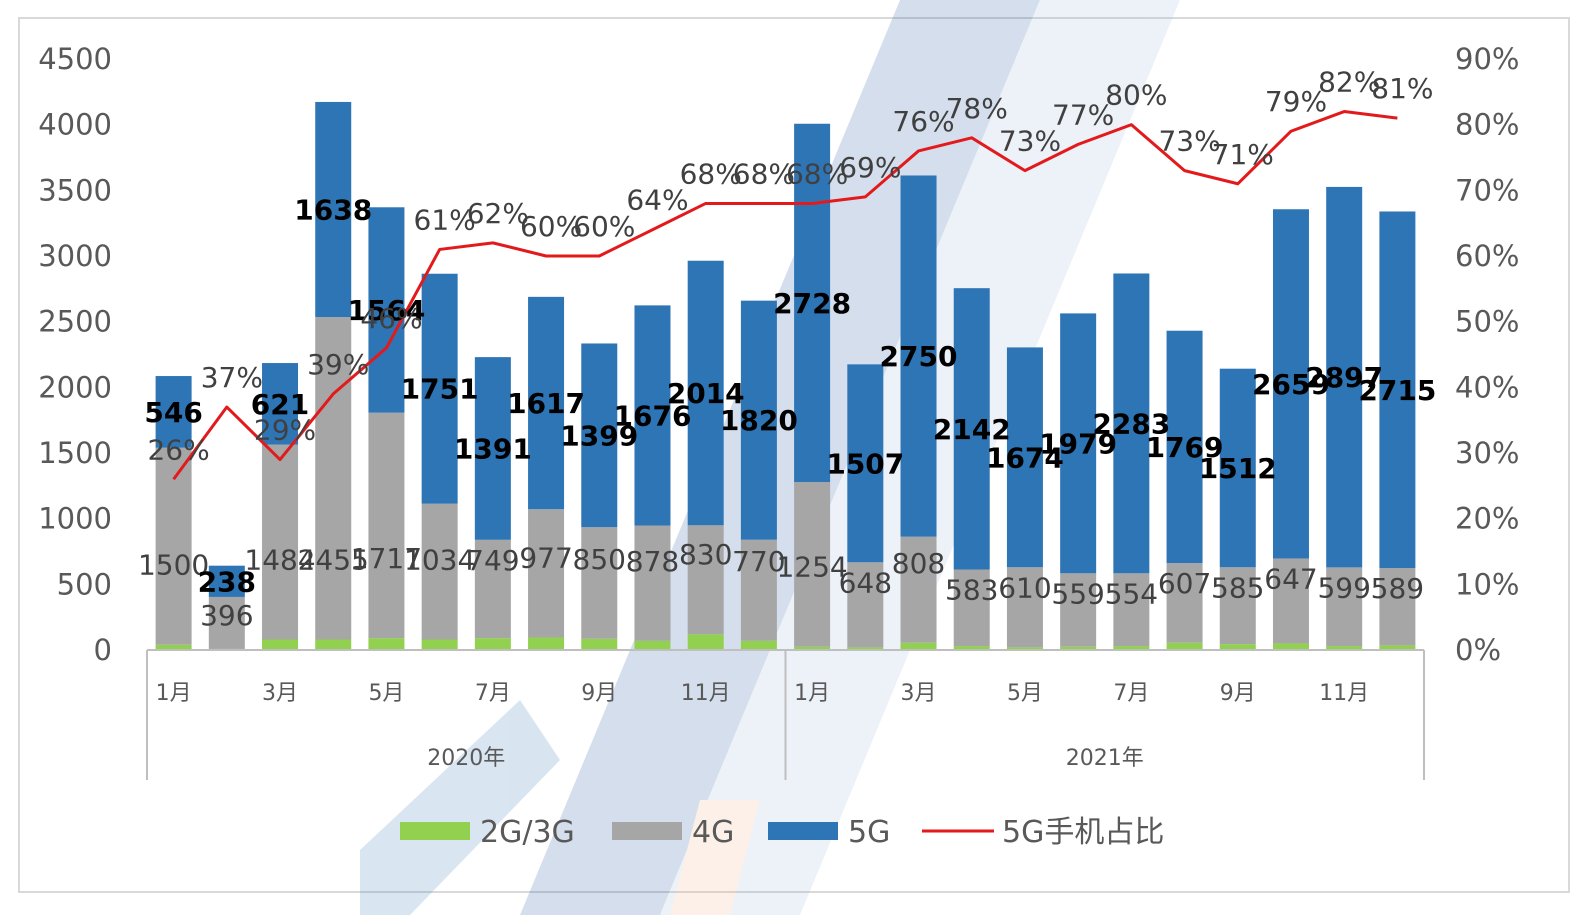  I want to click on label-5g: 1751, so click(440, 389).